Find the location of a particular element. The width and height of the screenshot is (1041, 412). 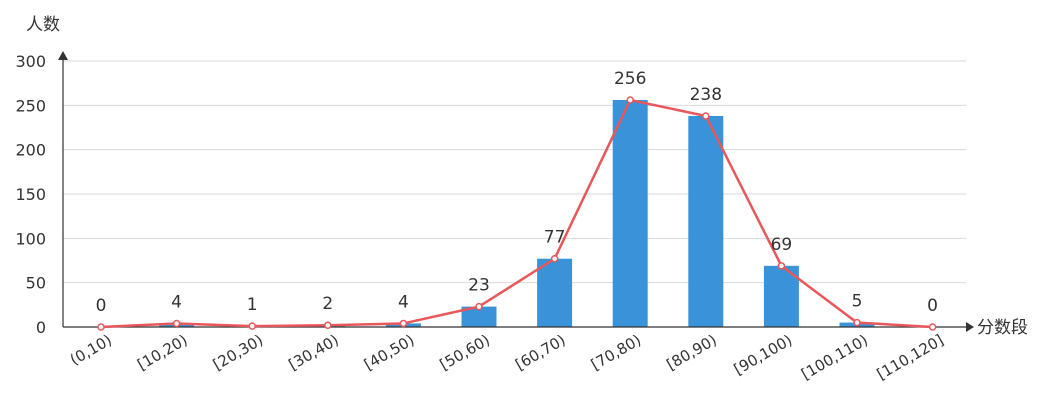

data-label: 77 is located at coordinates (555, 238).